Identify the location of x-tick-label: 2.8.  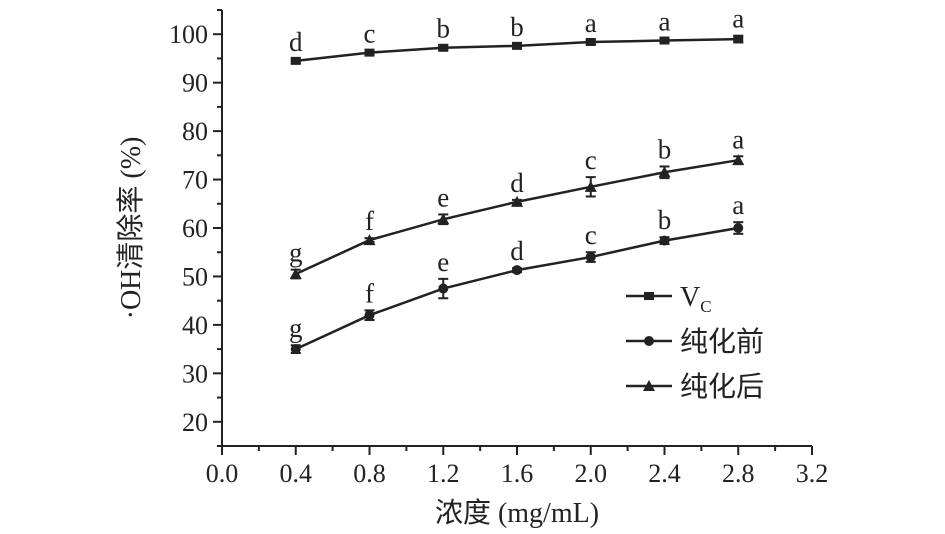
(738, 473).